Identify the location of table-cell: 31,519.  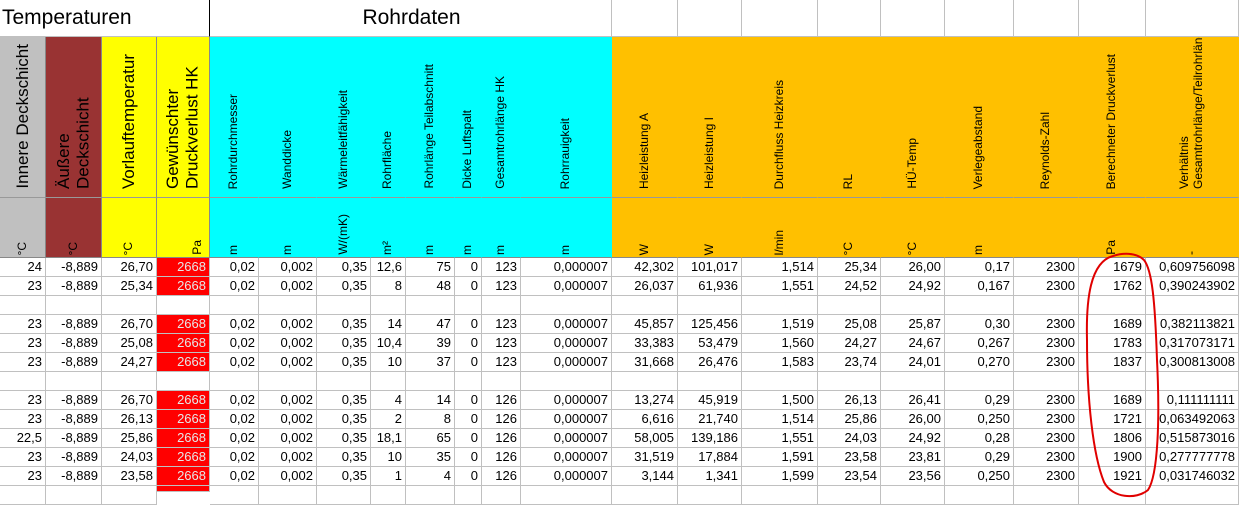
(645, 457).